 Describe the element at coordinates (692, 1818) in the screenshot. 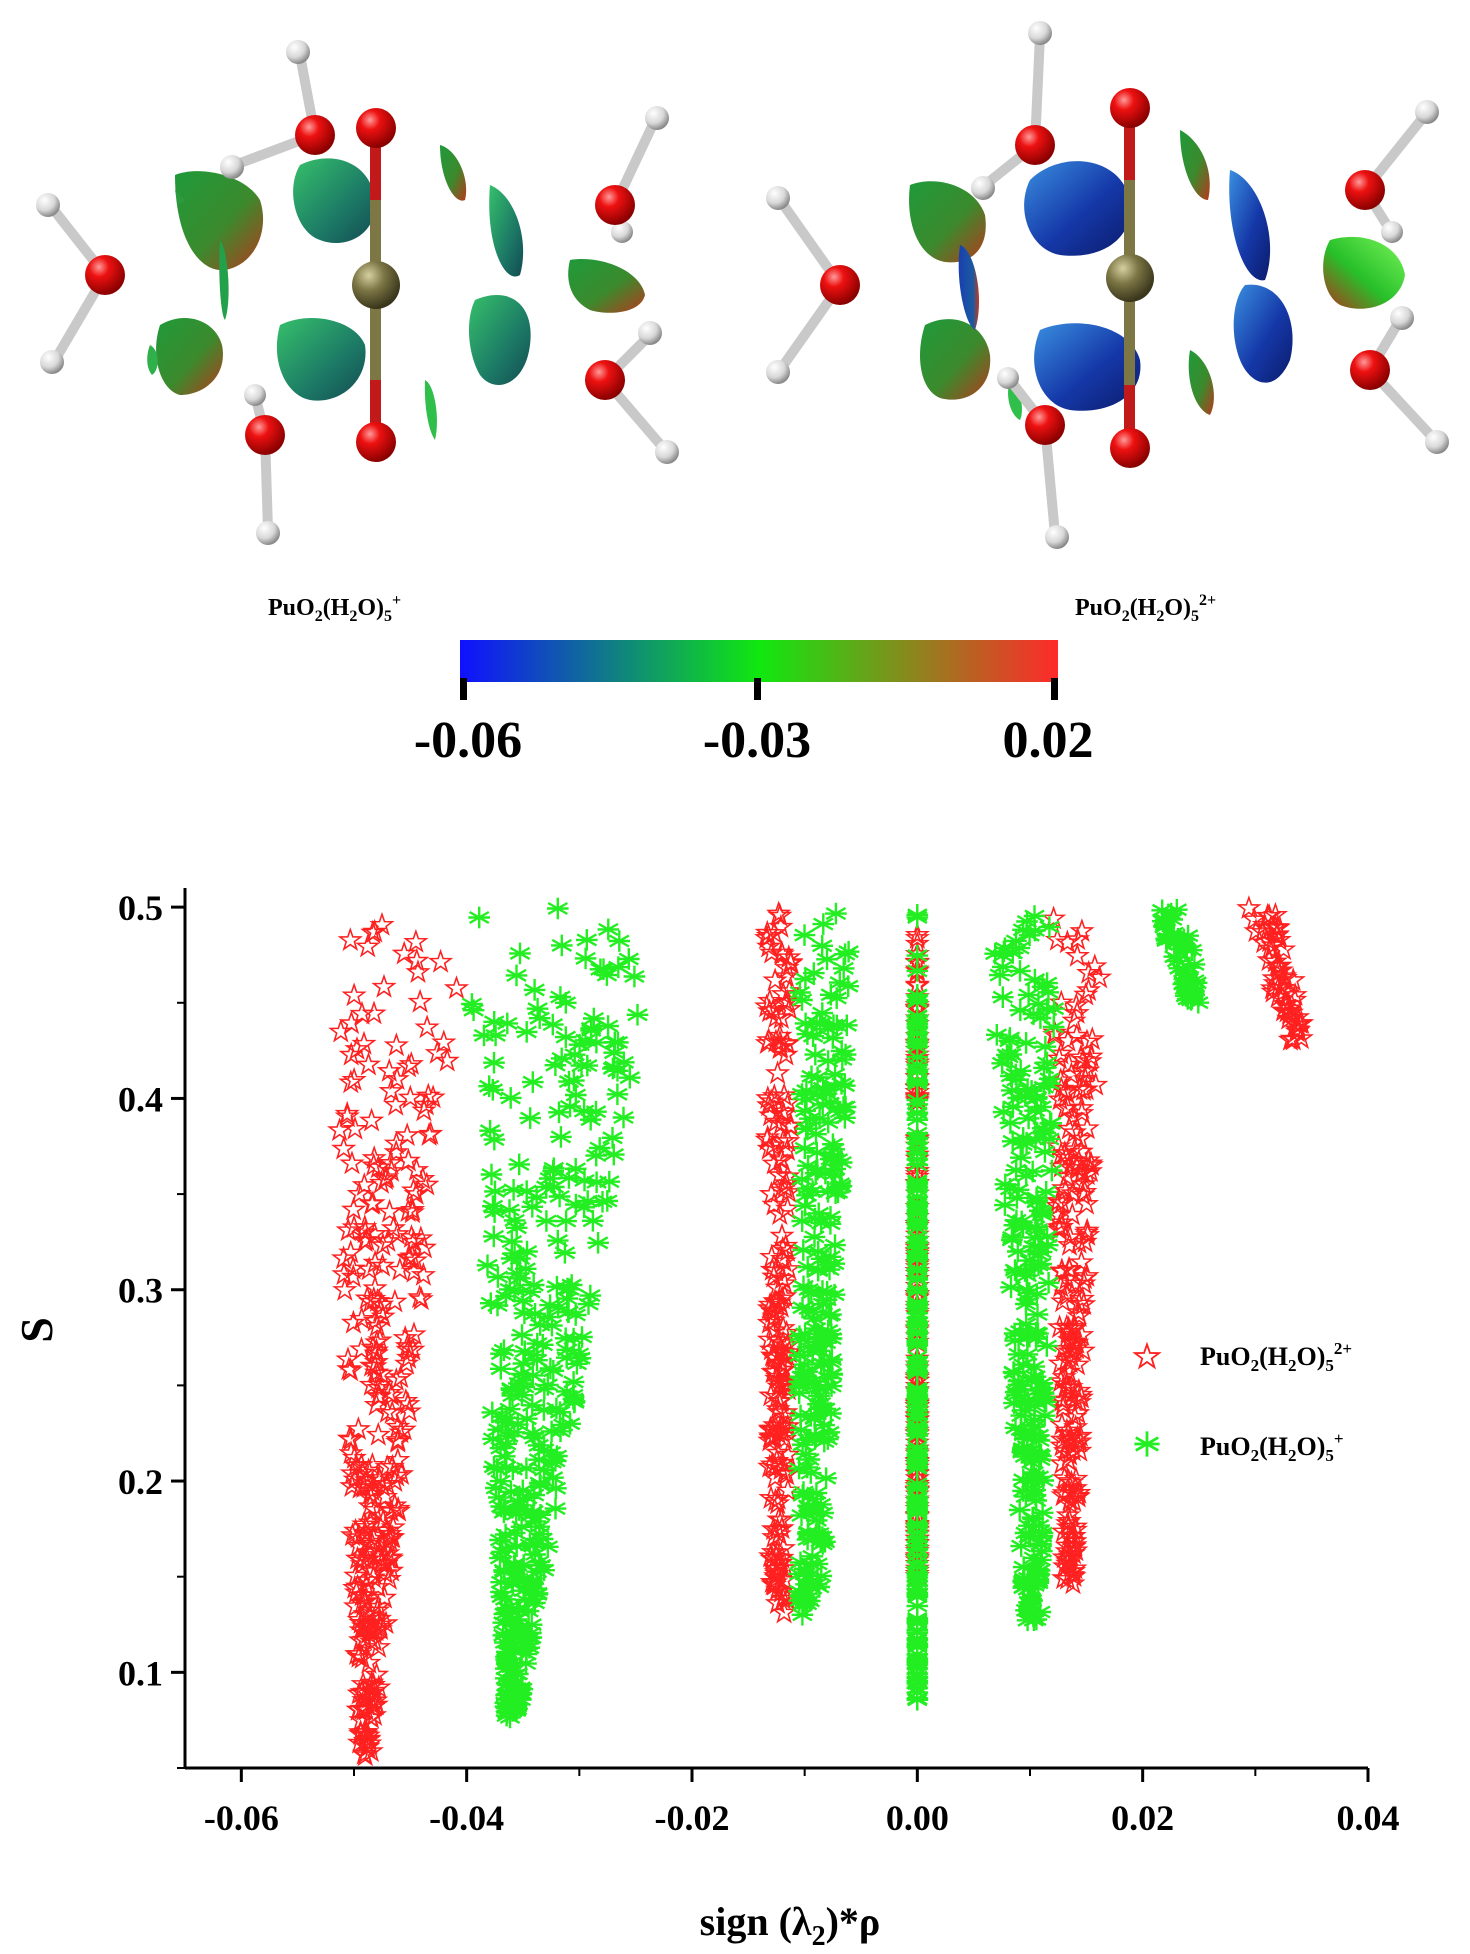

I see `x-tick-label: -0.02` at that location.